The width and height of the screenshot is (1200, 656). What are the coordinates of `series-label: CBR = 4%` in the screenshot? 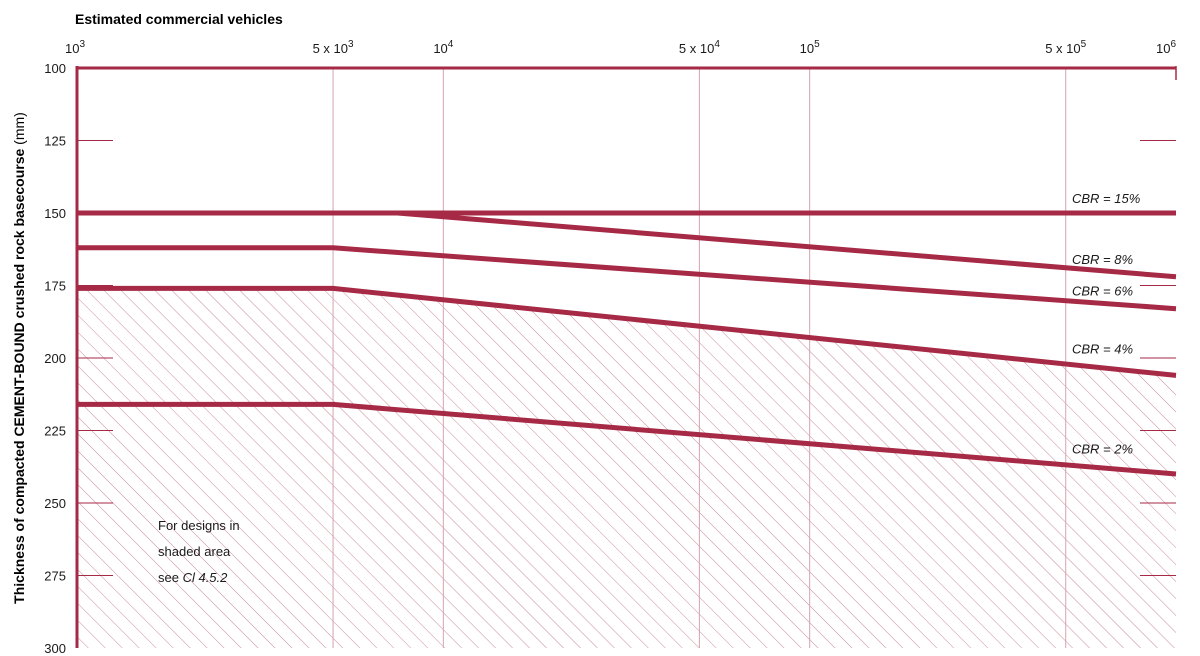 It's located at (1102, 349).